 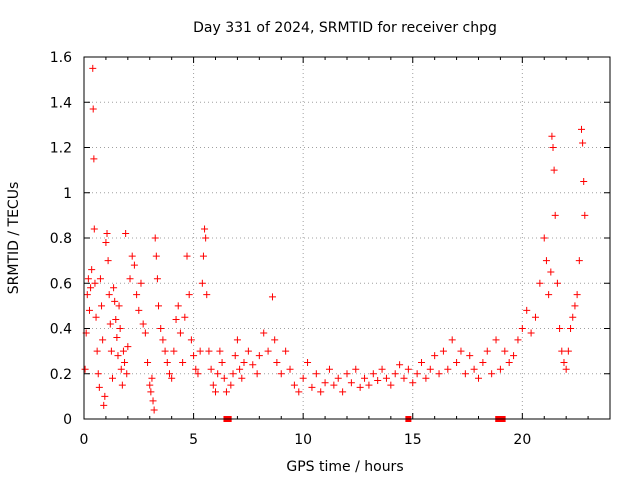 I want to click on y-tick-label: 0.6, so click(x=61, y=284).